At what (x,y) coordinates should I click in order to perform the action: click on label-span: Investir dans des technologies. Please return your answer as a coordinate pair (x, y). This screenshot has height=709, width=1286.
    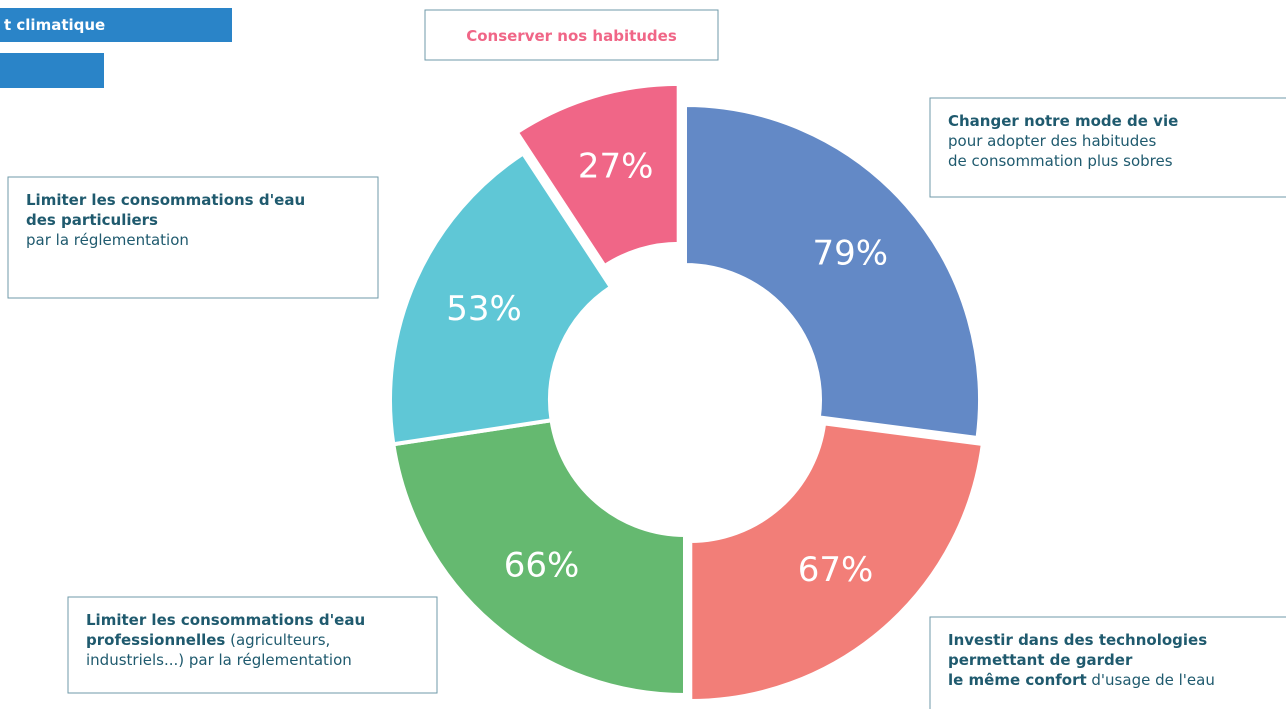
    Looking at the image, I should click on (1077, 640).